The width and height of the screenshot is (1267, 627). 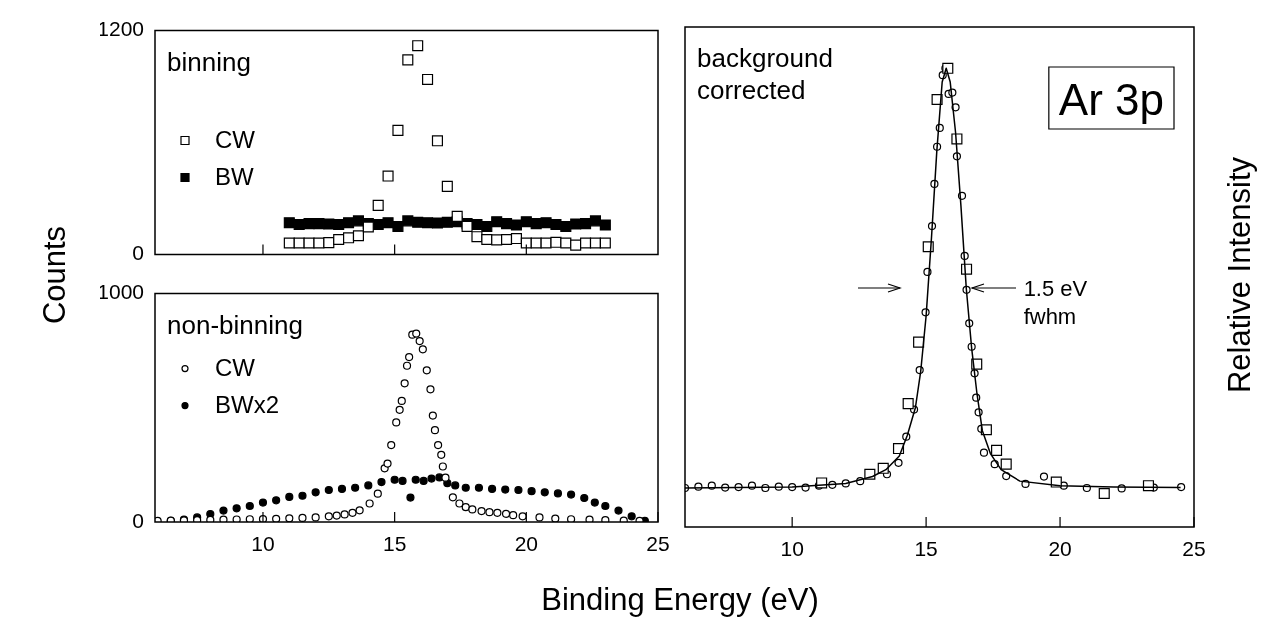 I want to click on x-axis-title: Binding Energy (eV), so click(x=680, y=600).